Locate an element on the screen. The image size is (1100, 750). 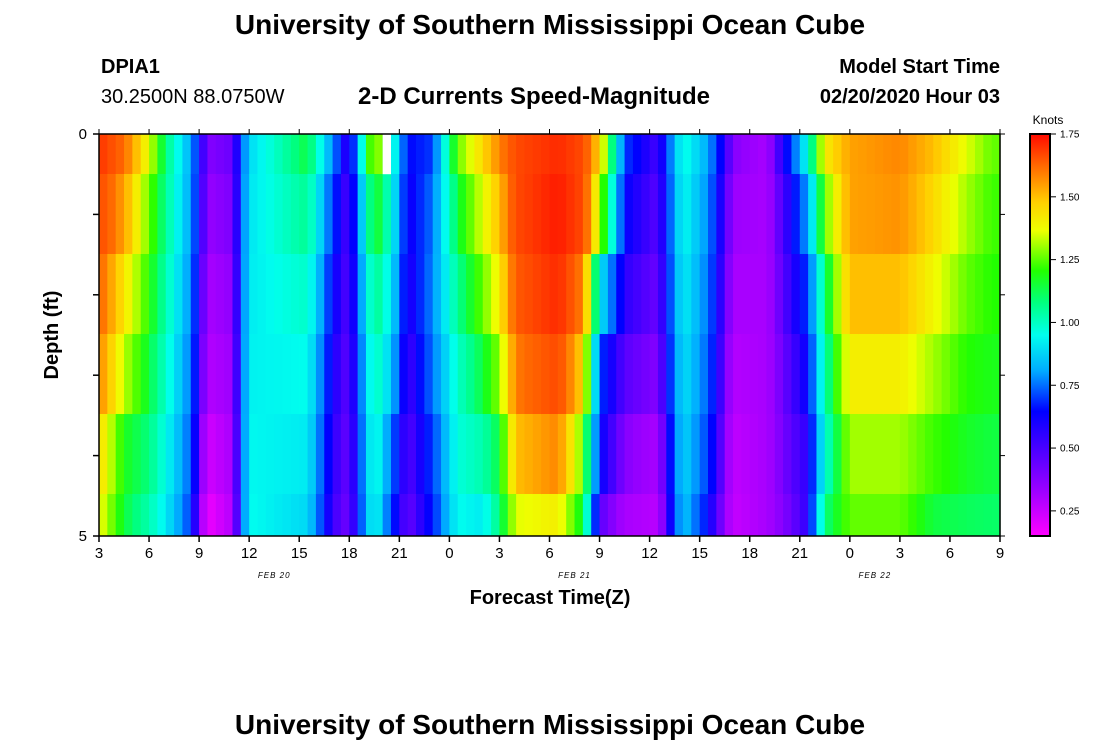
y-axis-label: Depth (ft) is located at coordinates (52, 335).